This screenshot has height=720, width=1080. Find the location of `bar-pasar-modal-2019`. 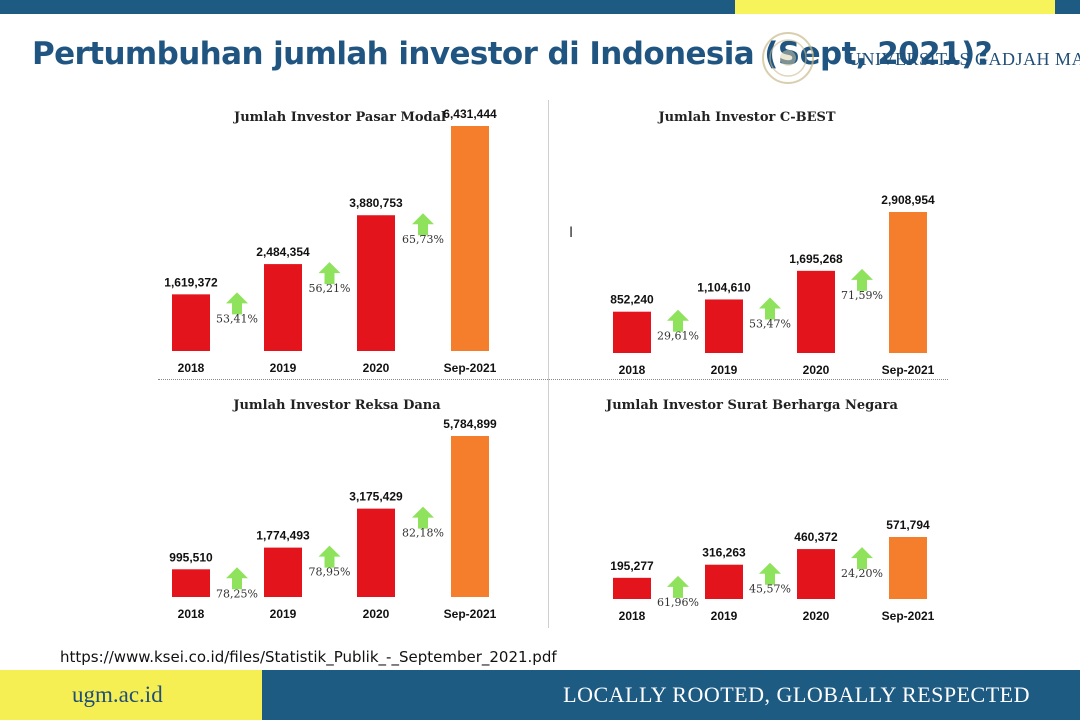

bar-pasar-modal-2019 is located at coordinates (283, 307).